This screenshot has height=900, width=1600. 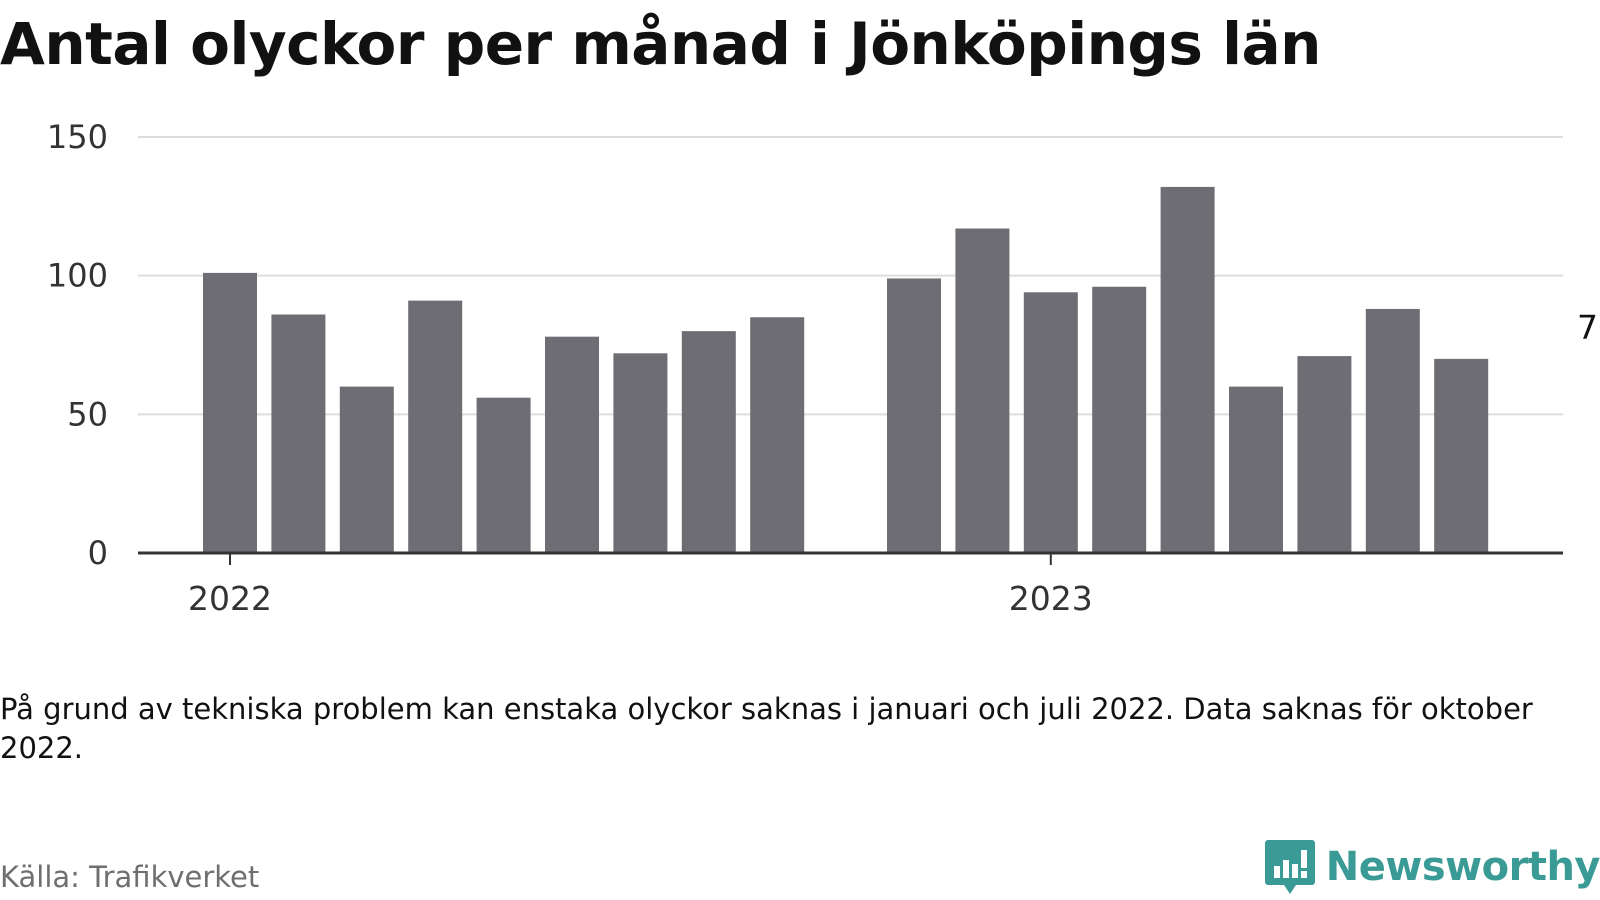 I want to click on x-axis: 2022 2023, so click(x=850, y=584).